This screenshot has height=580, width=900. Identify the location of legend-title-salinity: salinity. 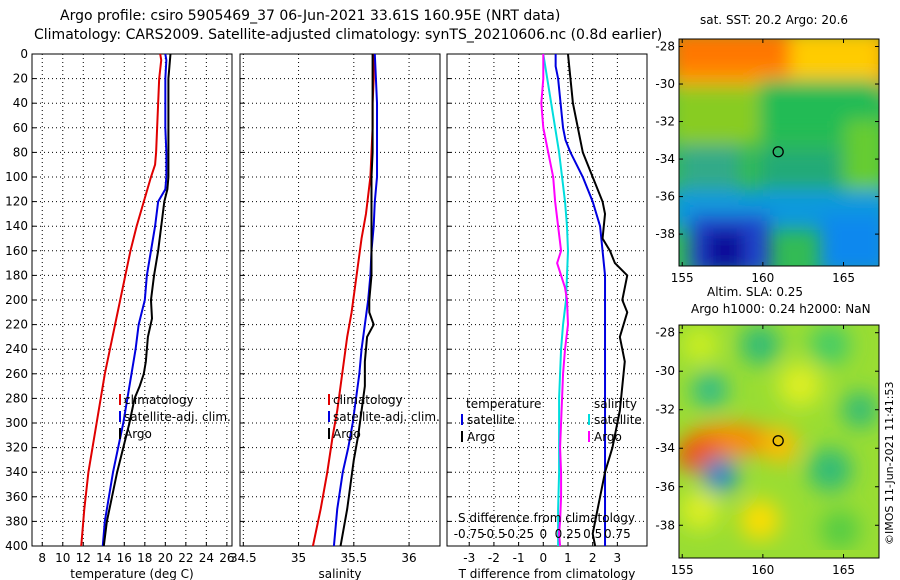
(615, 404).